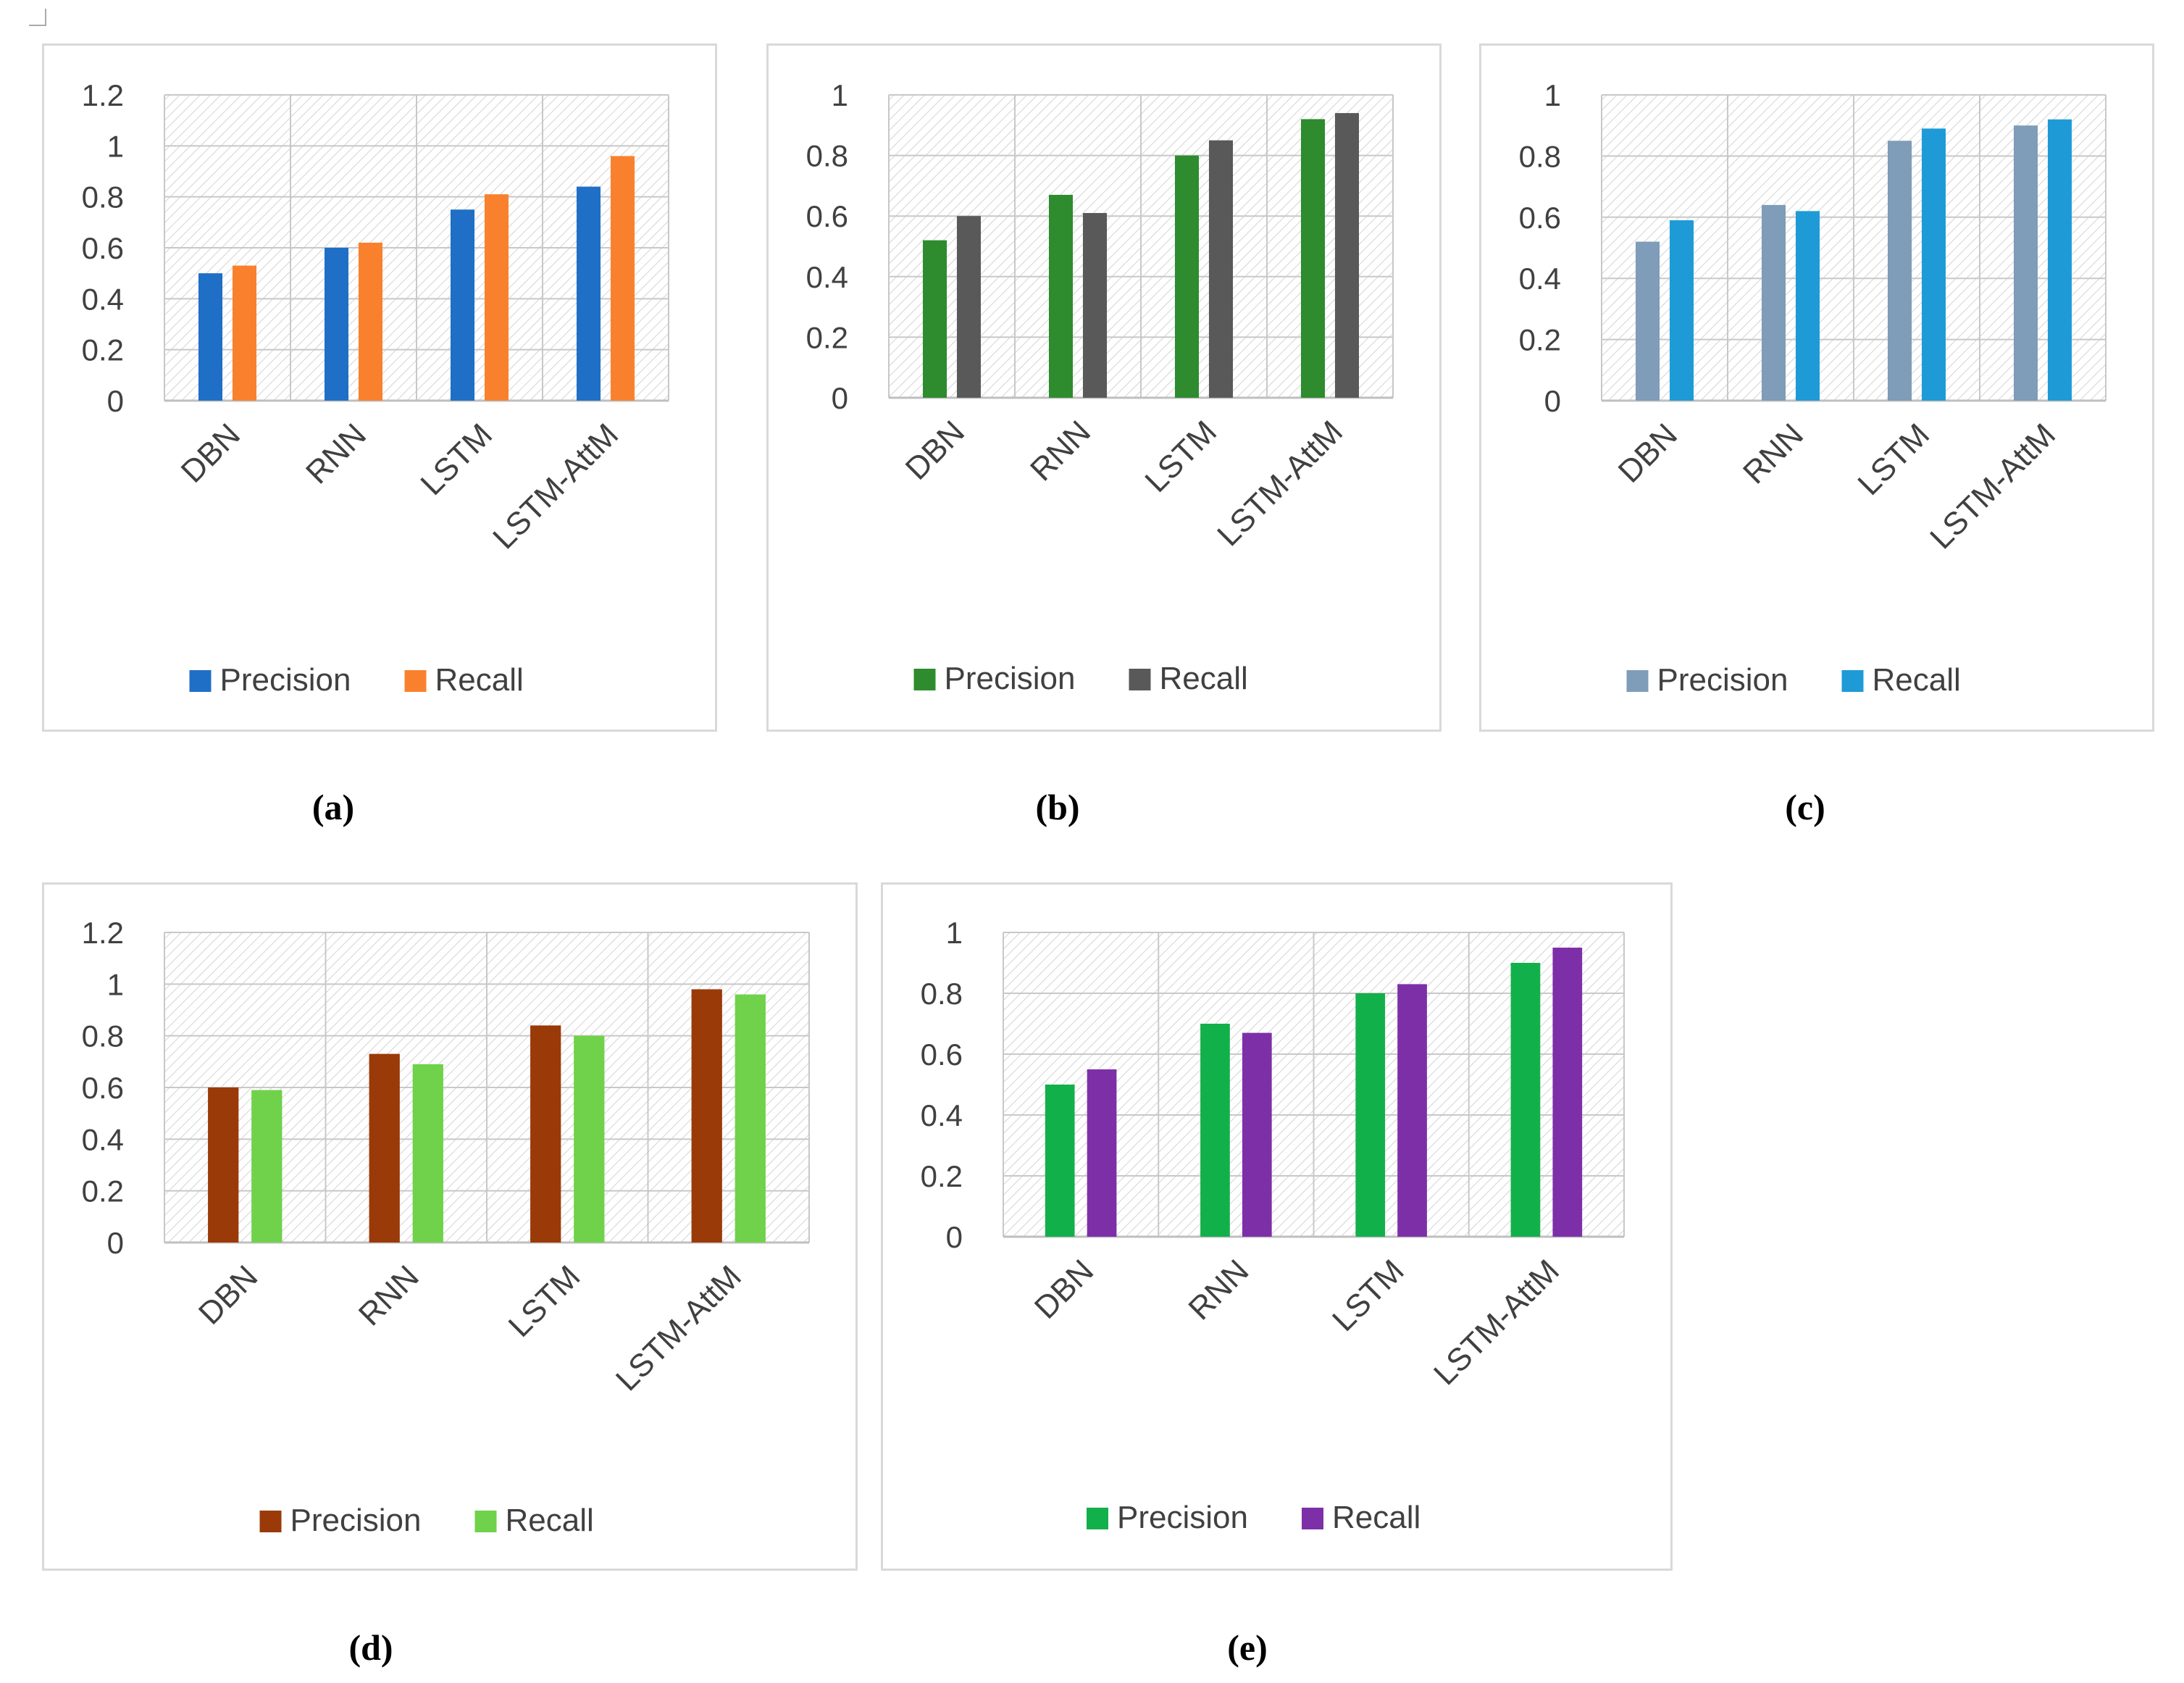 The height and width of the screenshot is (1683, 2184). What do you see at coordinates (103, 197) in the screenshot?
I see `y-tick-label: 0.8` at bounding box center [103, 197].